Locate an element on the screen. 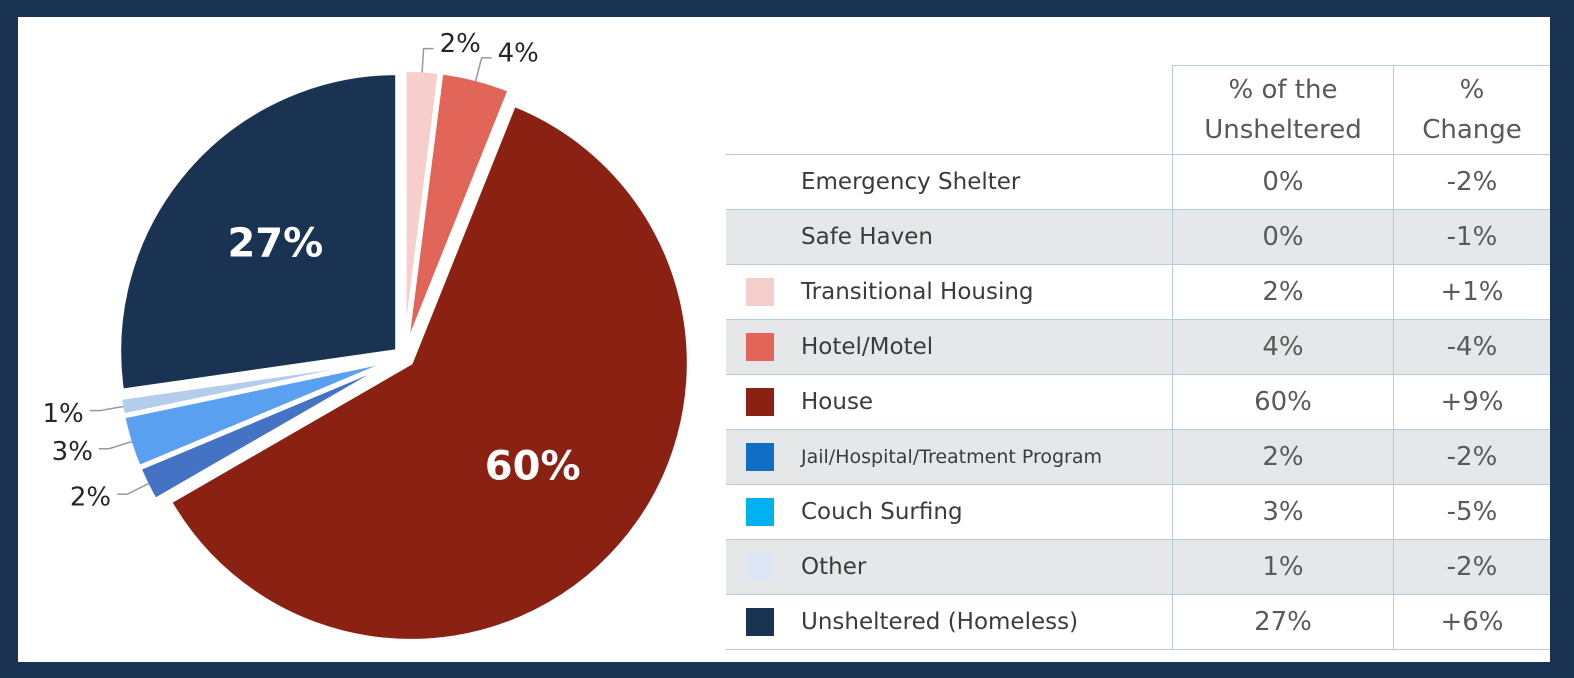  data-label: 60% is located at coordinates (533, 466).